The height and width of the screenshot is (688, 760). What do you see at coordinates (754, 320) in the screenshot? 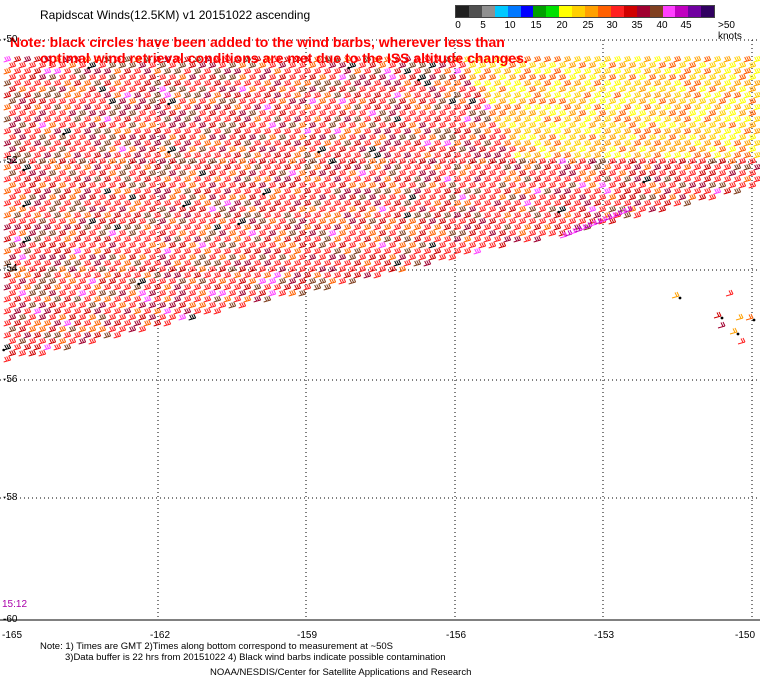
I see `contamination-circle` at bounding box center [754, 320].